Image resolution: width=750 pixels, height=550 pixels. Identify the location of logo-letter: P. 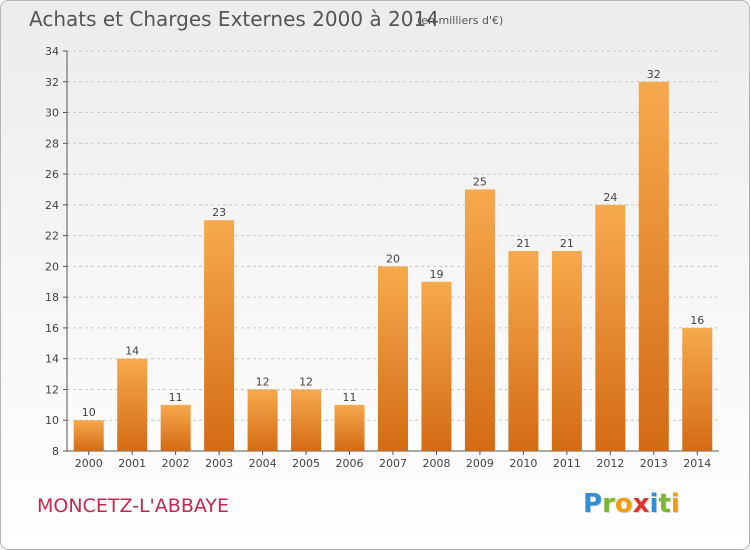
(593, 504).